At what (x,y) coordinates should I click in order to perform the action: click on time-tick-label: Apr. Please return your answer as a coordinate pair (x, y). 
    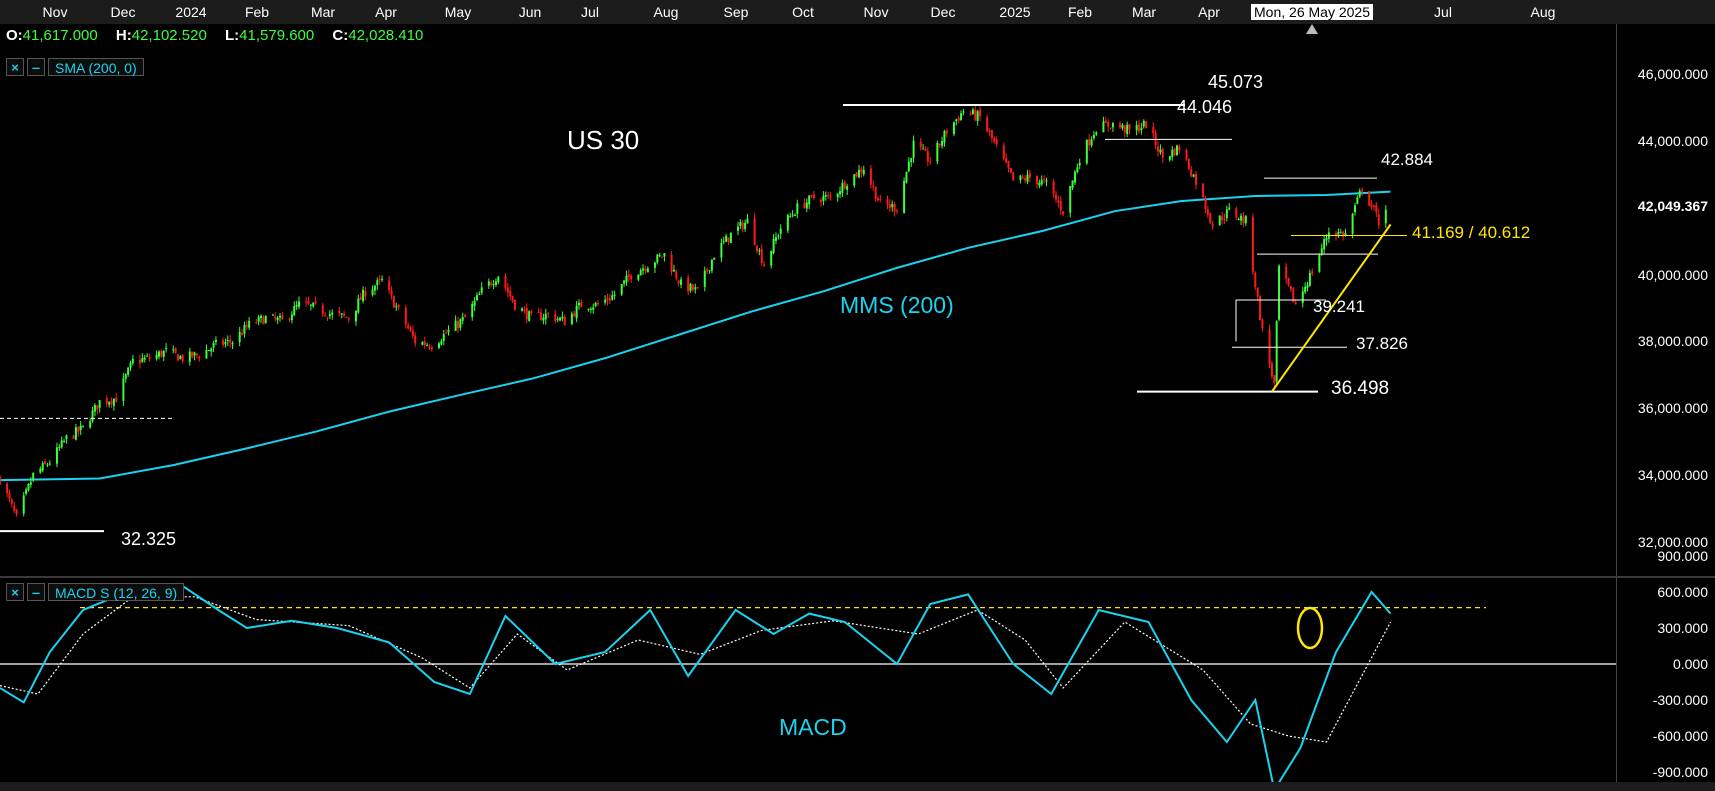
    Looking at the image, I should click on (386, 12).